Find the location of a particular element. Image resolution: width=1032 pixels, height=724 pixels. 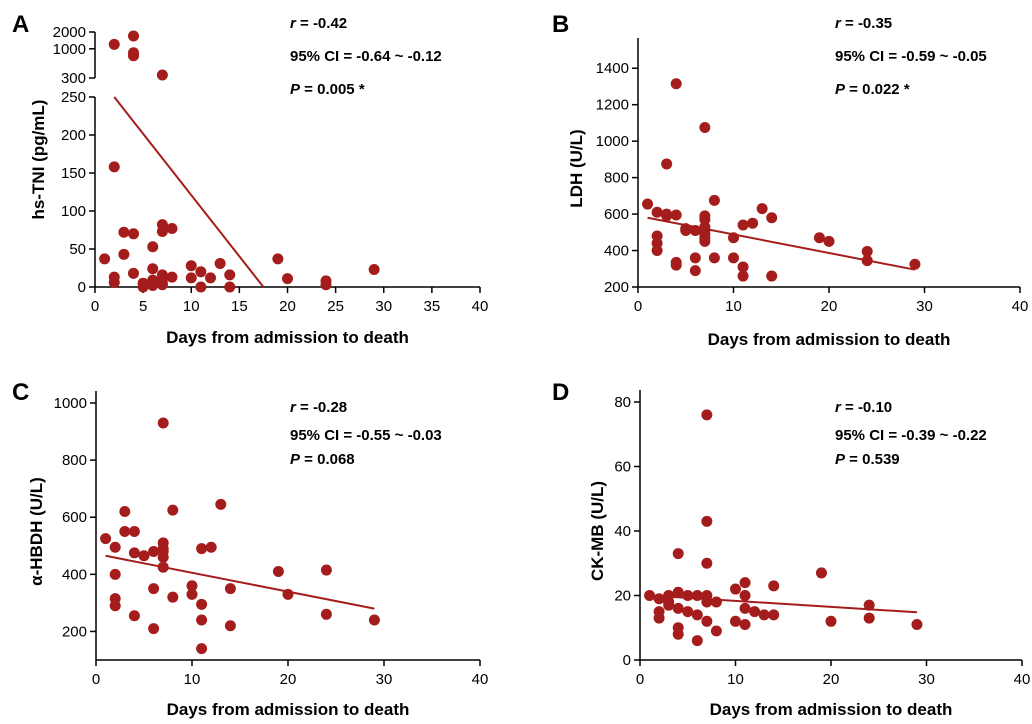

x-tick-label: 25 is located at coordinates (335, 306).